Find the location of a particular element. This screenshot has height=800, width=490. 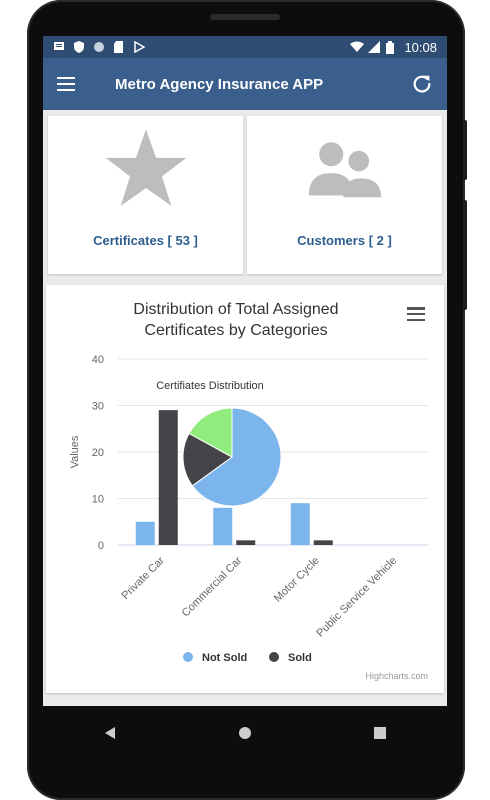

customers-card: Customers [ 2 ] is located at coordinates (344, 195).